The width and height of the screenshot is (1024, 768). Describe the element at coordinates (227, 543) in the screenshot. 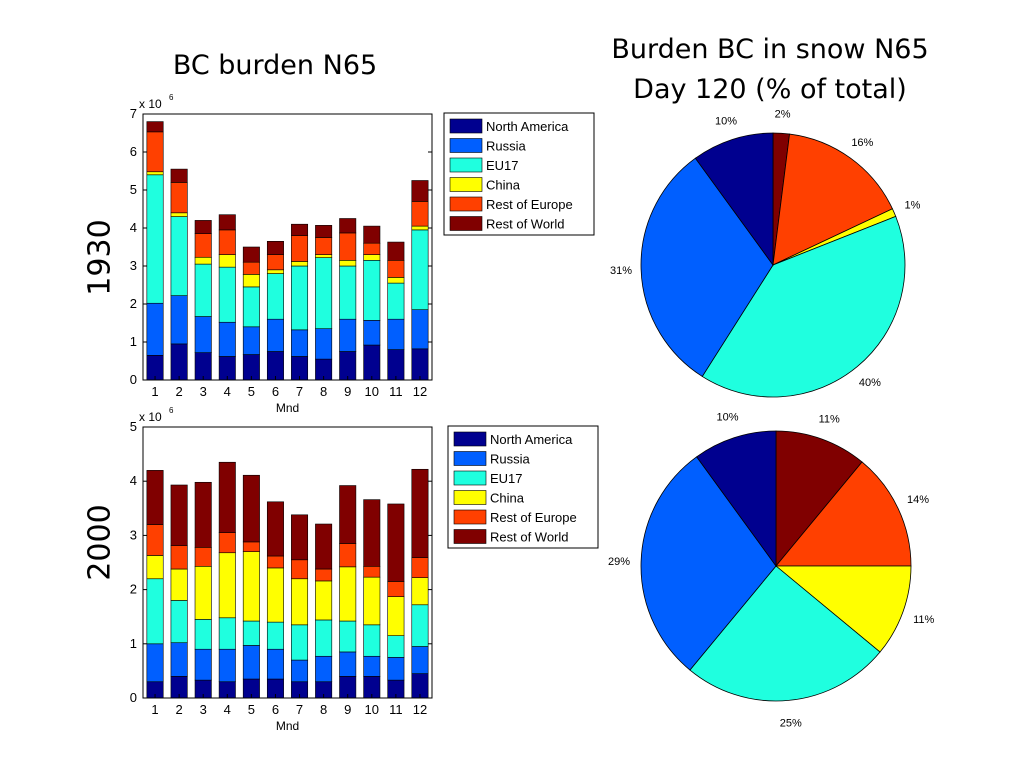

I see `bar-2000-4-rest-of-europe` at that location.